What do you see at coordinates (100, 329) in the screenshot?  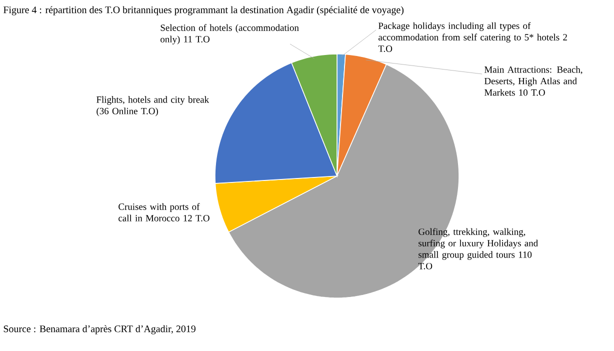 I see `source-note: Source : Benamara d’après CRT d’Agadir, 2019` at bounding box center [100, 329].